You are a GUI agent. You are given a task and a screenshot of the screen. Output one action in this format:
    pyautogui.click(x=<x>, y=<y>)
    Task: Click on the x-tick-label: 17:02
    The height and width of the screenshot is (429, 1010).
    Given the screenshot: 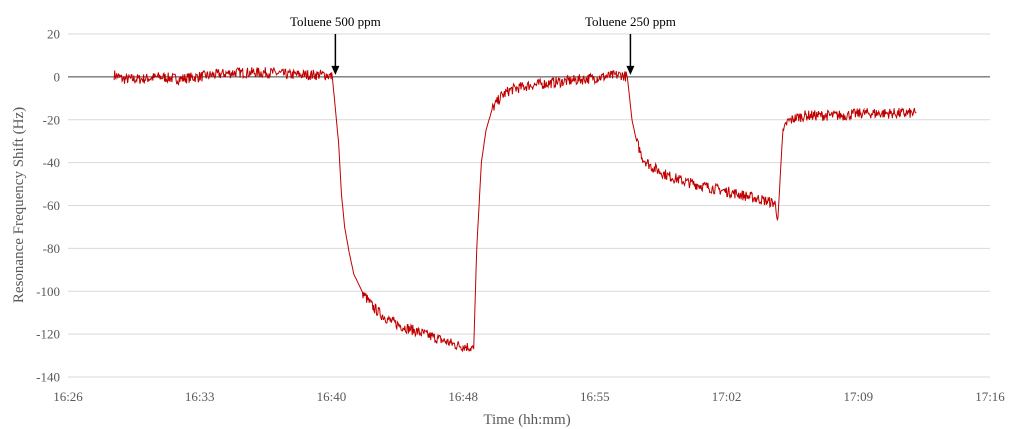 What is the action you would take?
    pyautogui.click(x=727, y=396)
    